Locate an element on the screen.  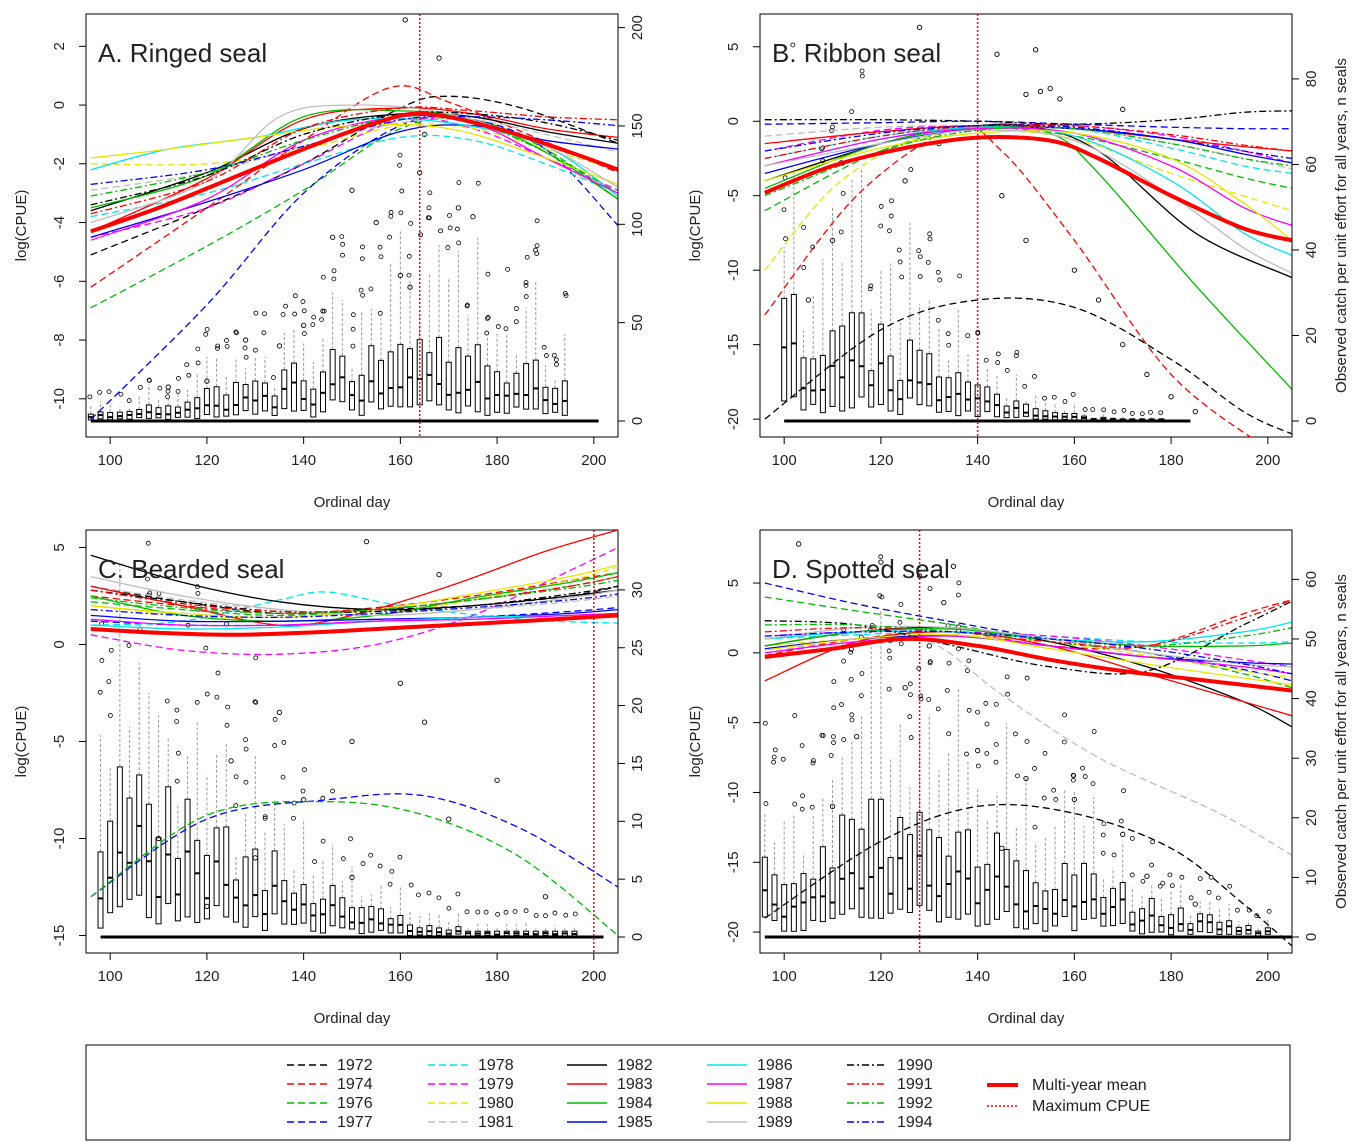
year-curve-1985 is located at coordinates (354, 181).